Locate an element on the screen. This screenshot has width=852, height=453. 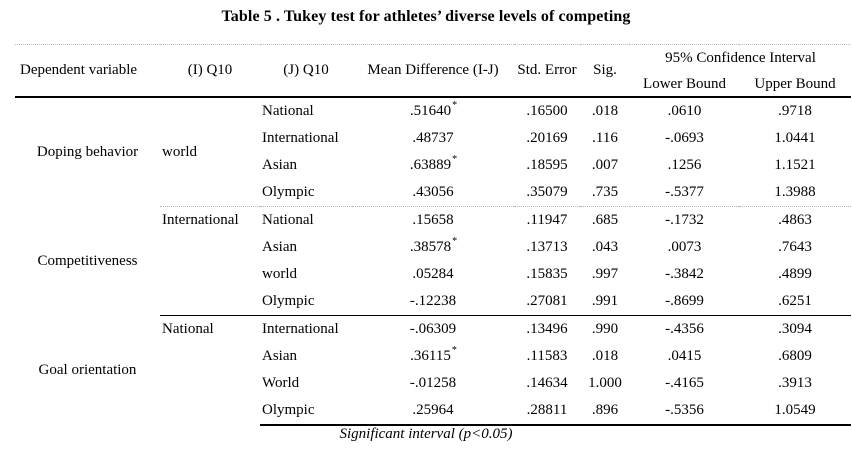
col-header-mean-difference: Mean Difference (I-J) is located at coordinates (433, 70).